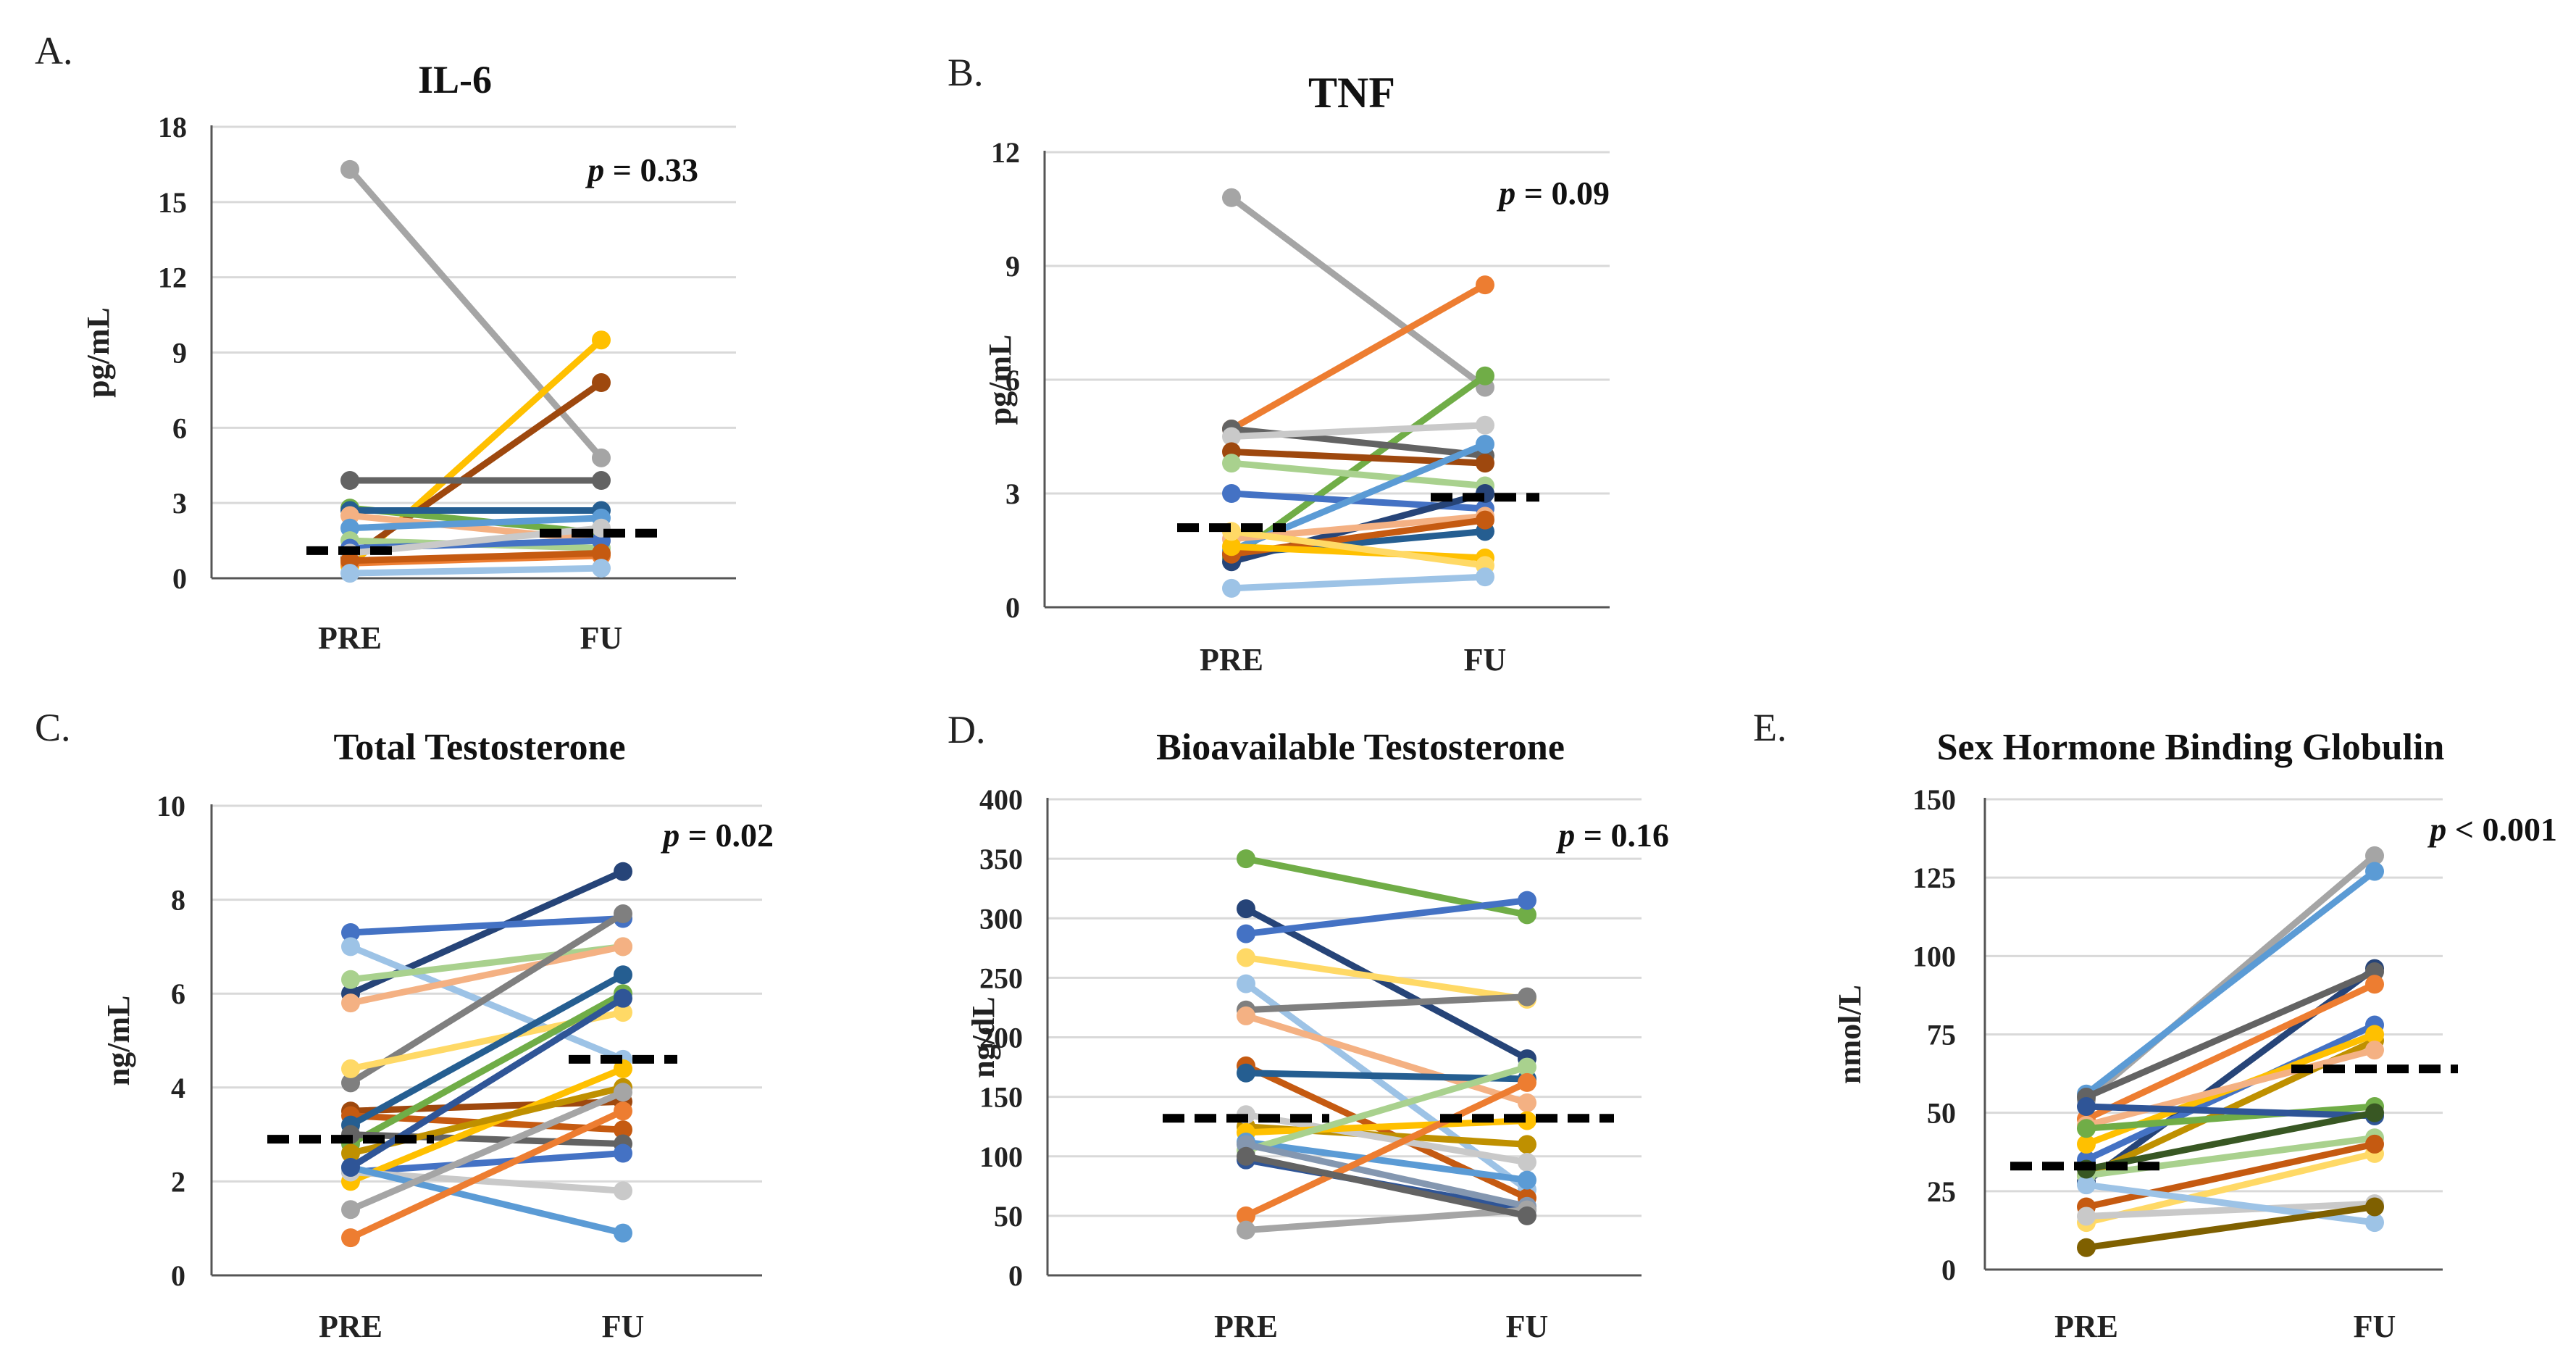 Image resolution: width=2576 pixels, height=1371 pixels. I want to click on y-tick-label: 100, so click(1934, 956).